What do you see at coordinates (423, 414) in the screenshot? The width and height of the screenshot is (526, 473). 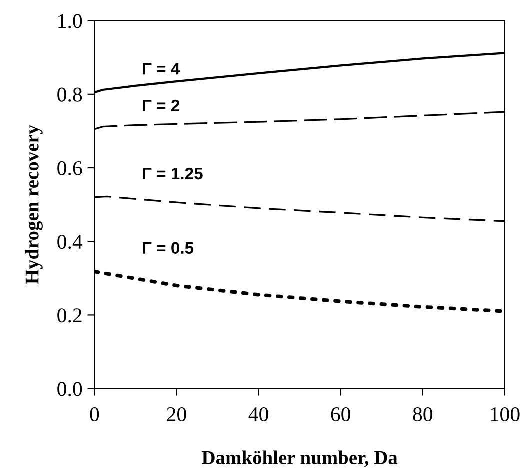 I see `x-tick-label: 80` at bounding box center [423, 414].